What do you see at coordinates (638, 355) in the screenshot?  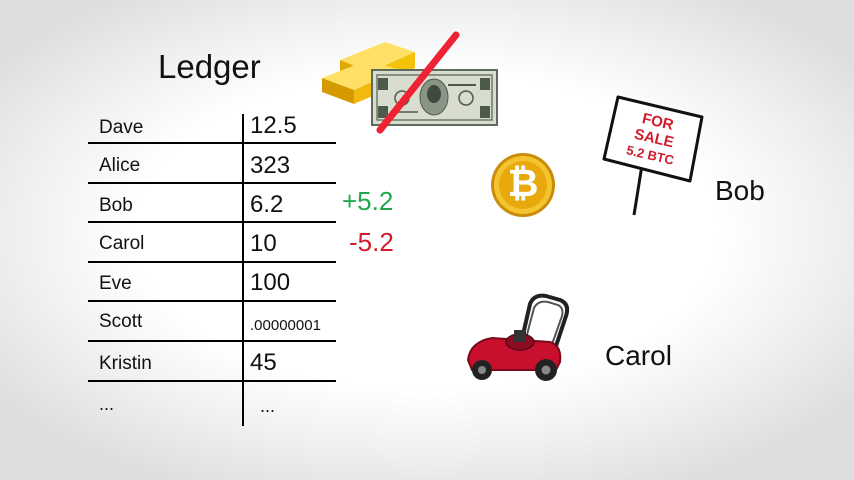 I see `person-carol: Carol` at bounding box center [638, 355].